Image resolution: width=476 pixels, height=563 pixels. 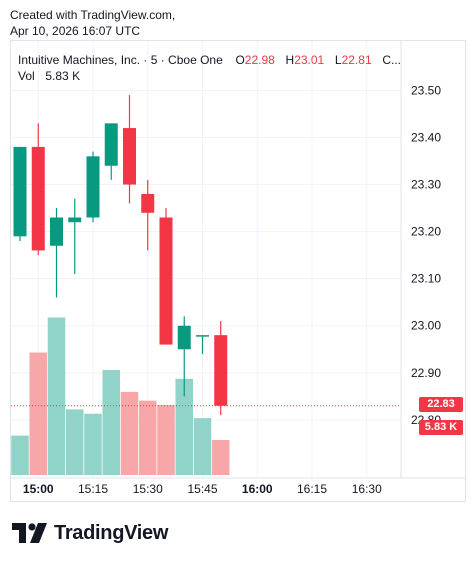 What do you see at coordinates (367, 489) in the screenshot?
I see `time-axis-label: 16:30` at bounding box center [367, 489].